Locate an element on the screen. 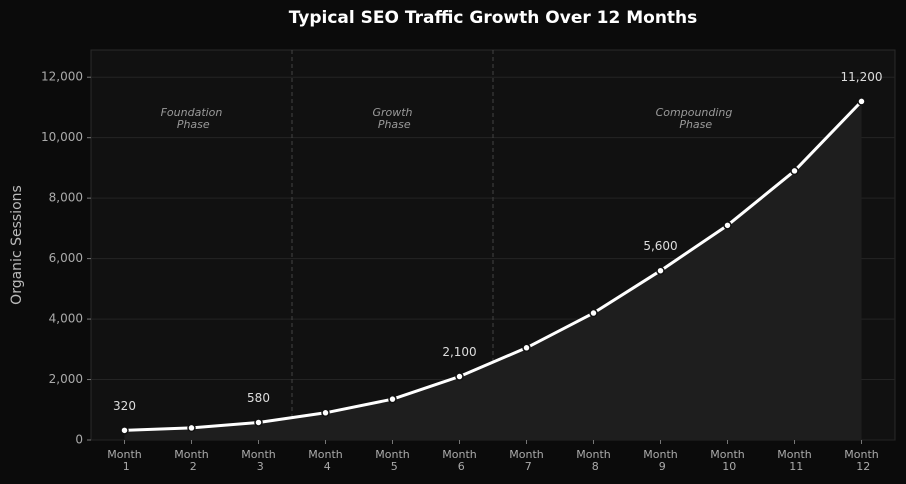  x-tick-label: Month 8 is located at coordinates (593, 460).